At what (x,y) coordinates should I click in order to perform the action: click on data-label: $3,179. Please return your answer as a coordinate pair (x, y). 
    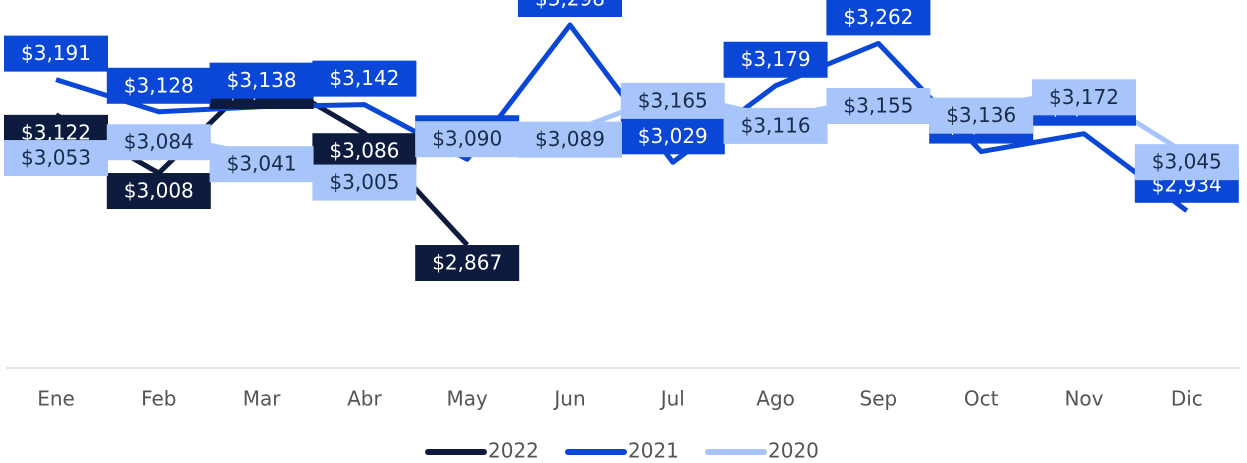
    Looking at the image, I should click on (776, 59).